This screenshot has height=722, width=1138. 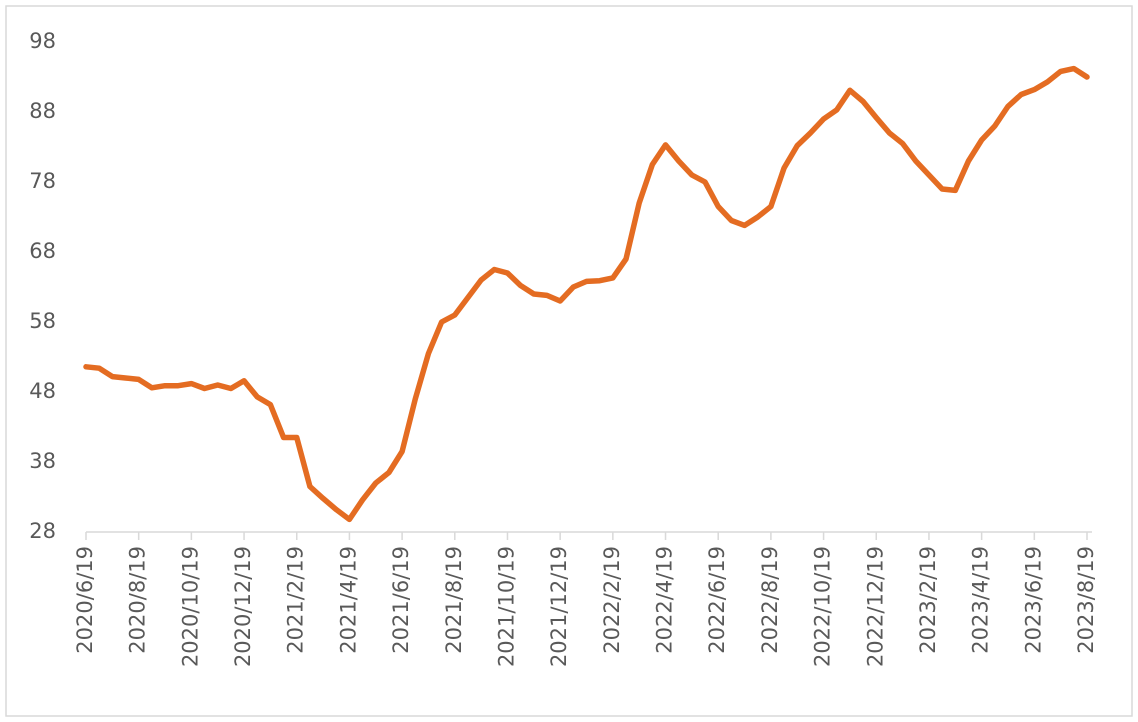 What do you see at coordinates (243, 606) in the screenshot?
I see `x-tick-label: 2020/12/19` at bounding box center [243, 606].